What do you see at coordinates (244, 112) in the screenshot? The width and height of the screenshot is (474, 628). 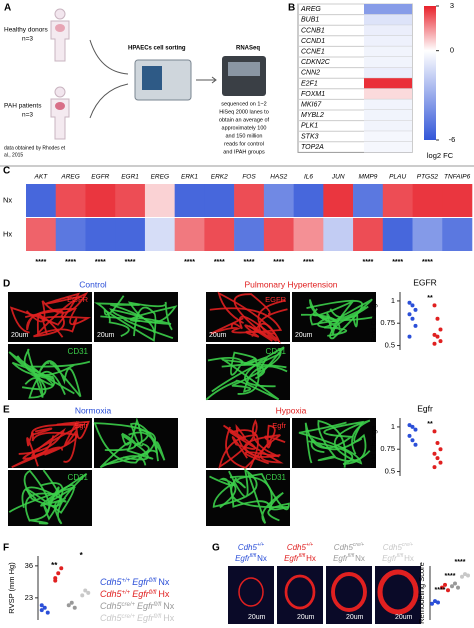 I see `label: HiSeq 2000 lanes to` at bounding box center [244, 112].